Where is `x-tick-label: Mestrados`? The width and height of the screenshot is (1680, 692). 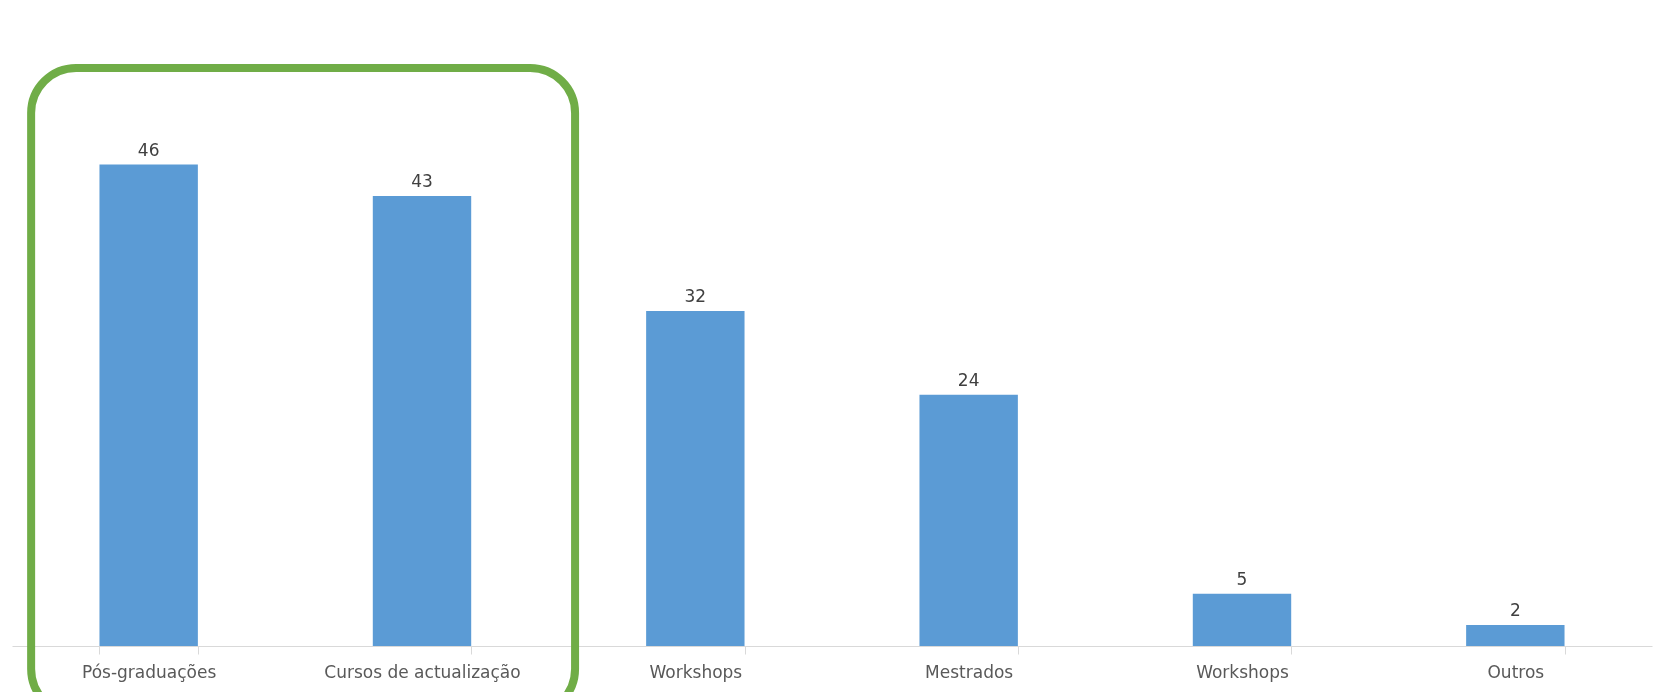 x-tick-label: Mestrados is located at coordinates (969, 671).